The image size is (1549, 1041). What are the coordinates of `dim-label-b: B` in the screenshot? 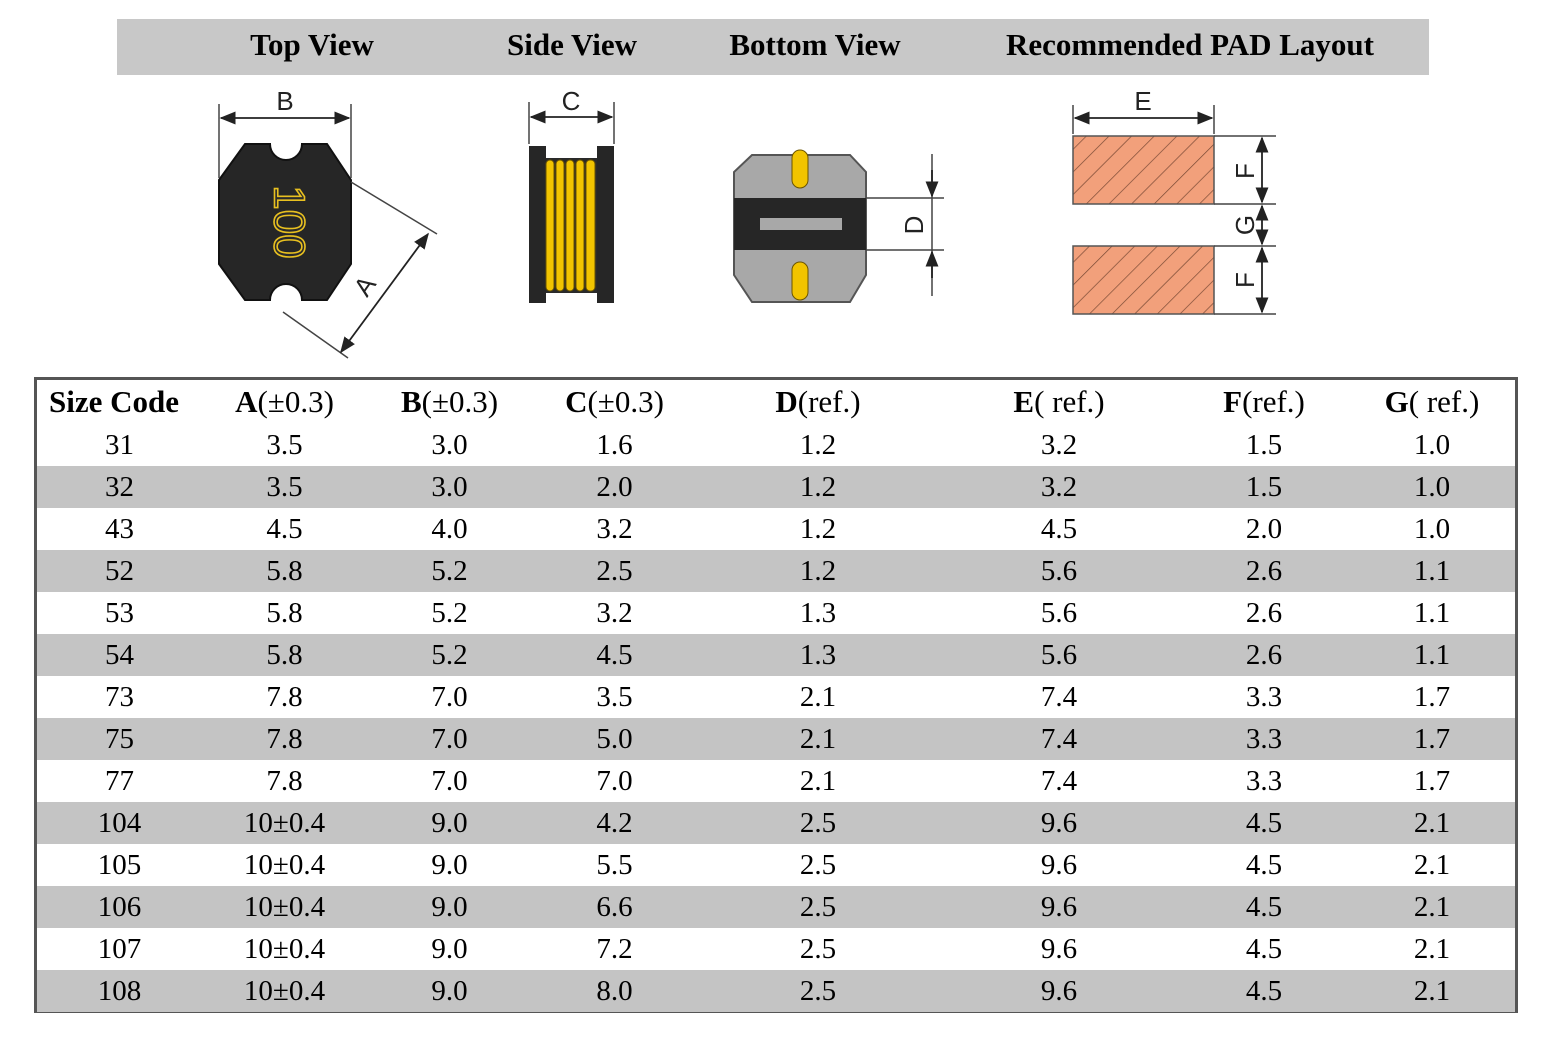 It's located at (284, 101).